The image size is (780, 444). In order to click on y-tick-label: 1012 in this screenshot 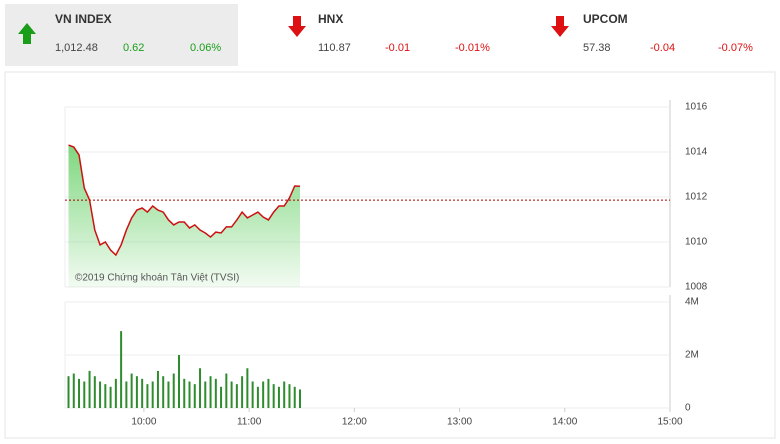, I will do `click(696, 197)`.